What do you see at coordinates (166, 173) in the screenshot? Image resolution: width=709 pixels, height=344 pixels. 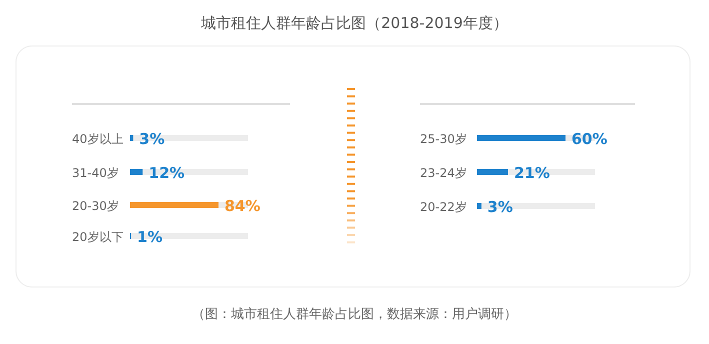 I see `data-label: 12%` at bounding box center [166, 173].